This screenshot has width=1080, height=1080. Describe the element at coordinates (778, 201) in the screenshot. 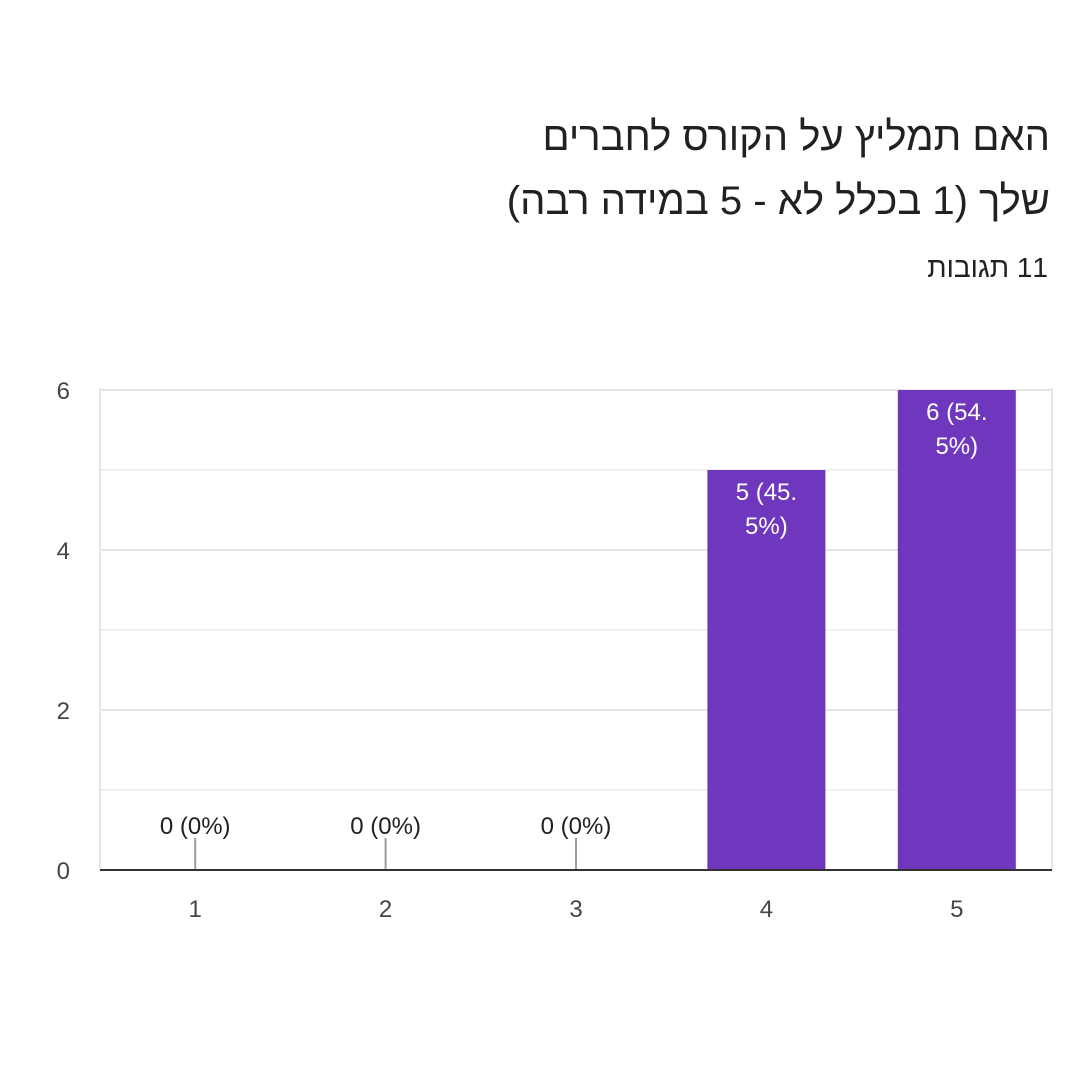

I see `chart-title-line-2: שלך (1 בכלל לא - 5 במידה רבה)` at that location.